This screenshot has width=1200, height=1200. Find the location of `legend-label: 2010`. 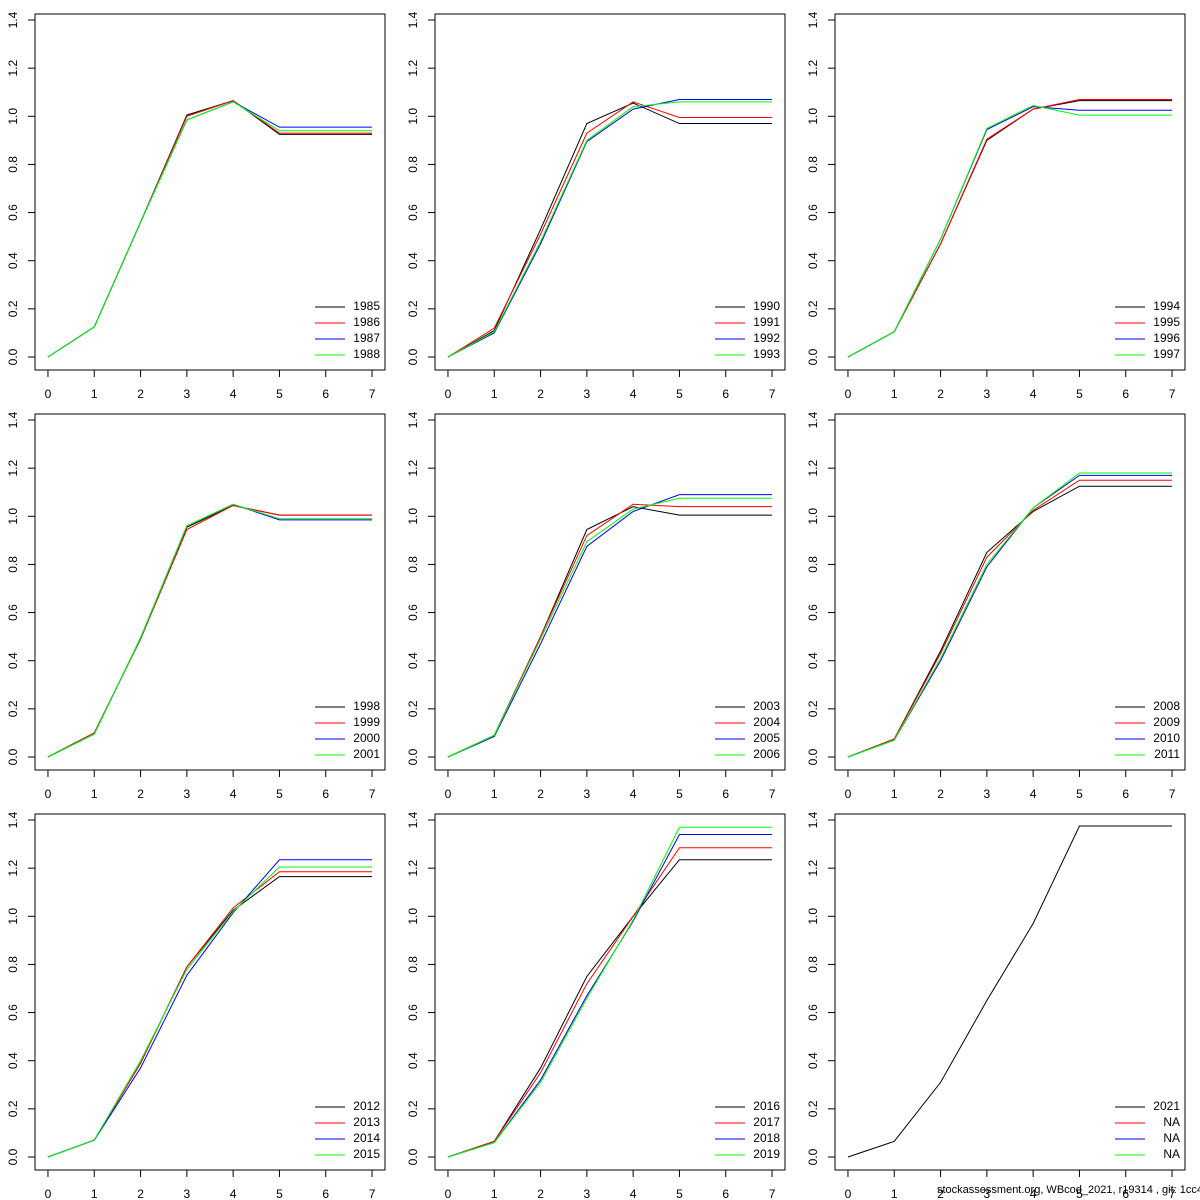

legend-label: 2010 is located at coordinates (1166, 738).